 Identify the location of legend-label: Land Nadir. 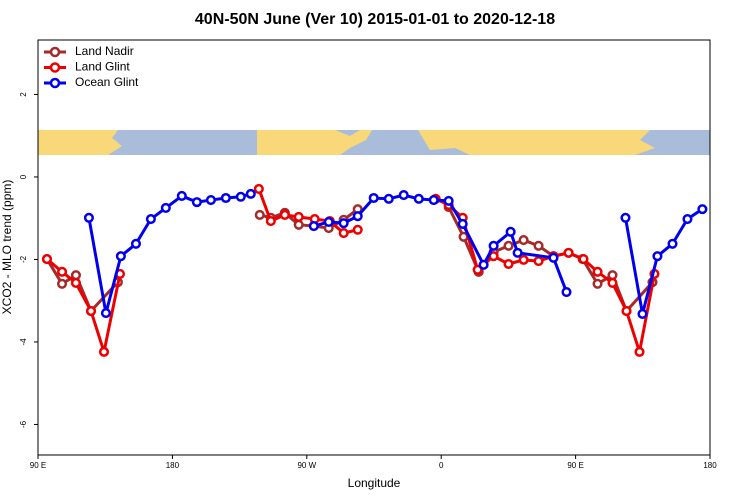
(104, 51).